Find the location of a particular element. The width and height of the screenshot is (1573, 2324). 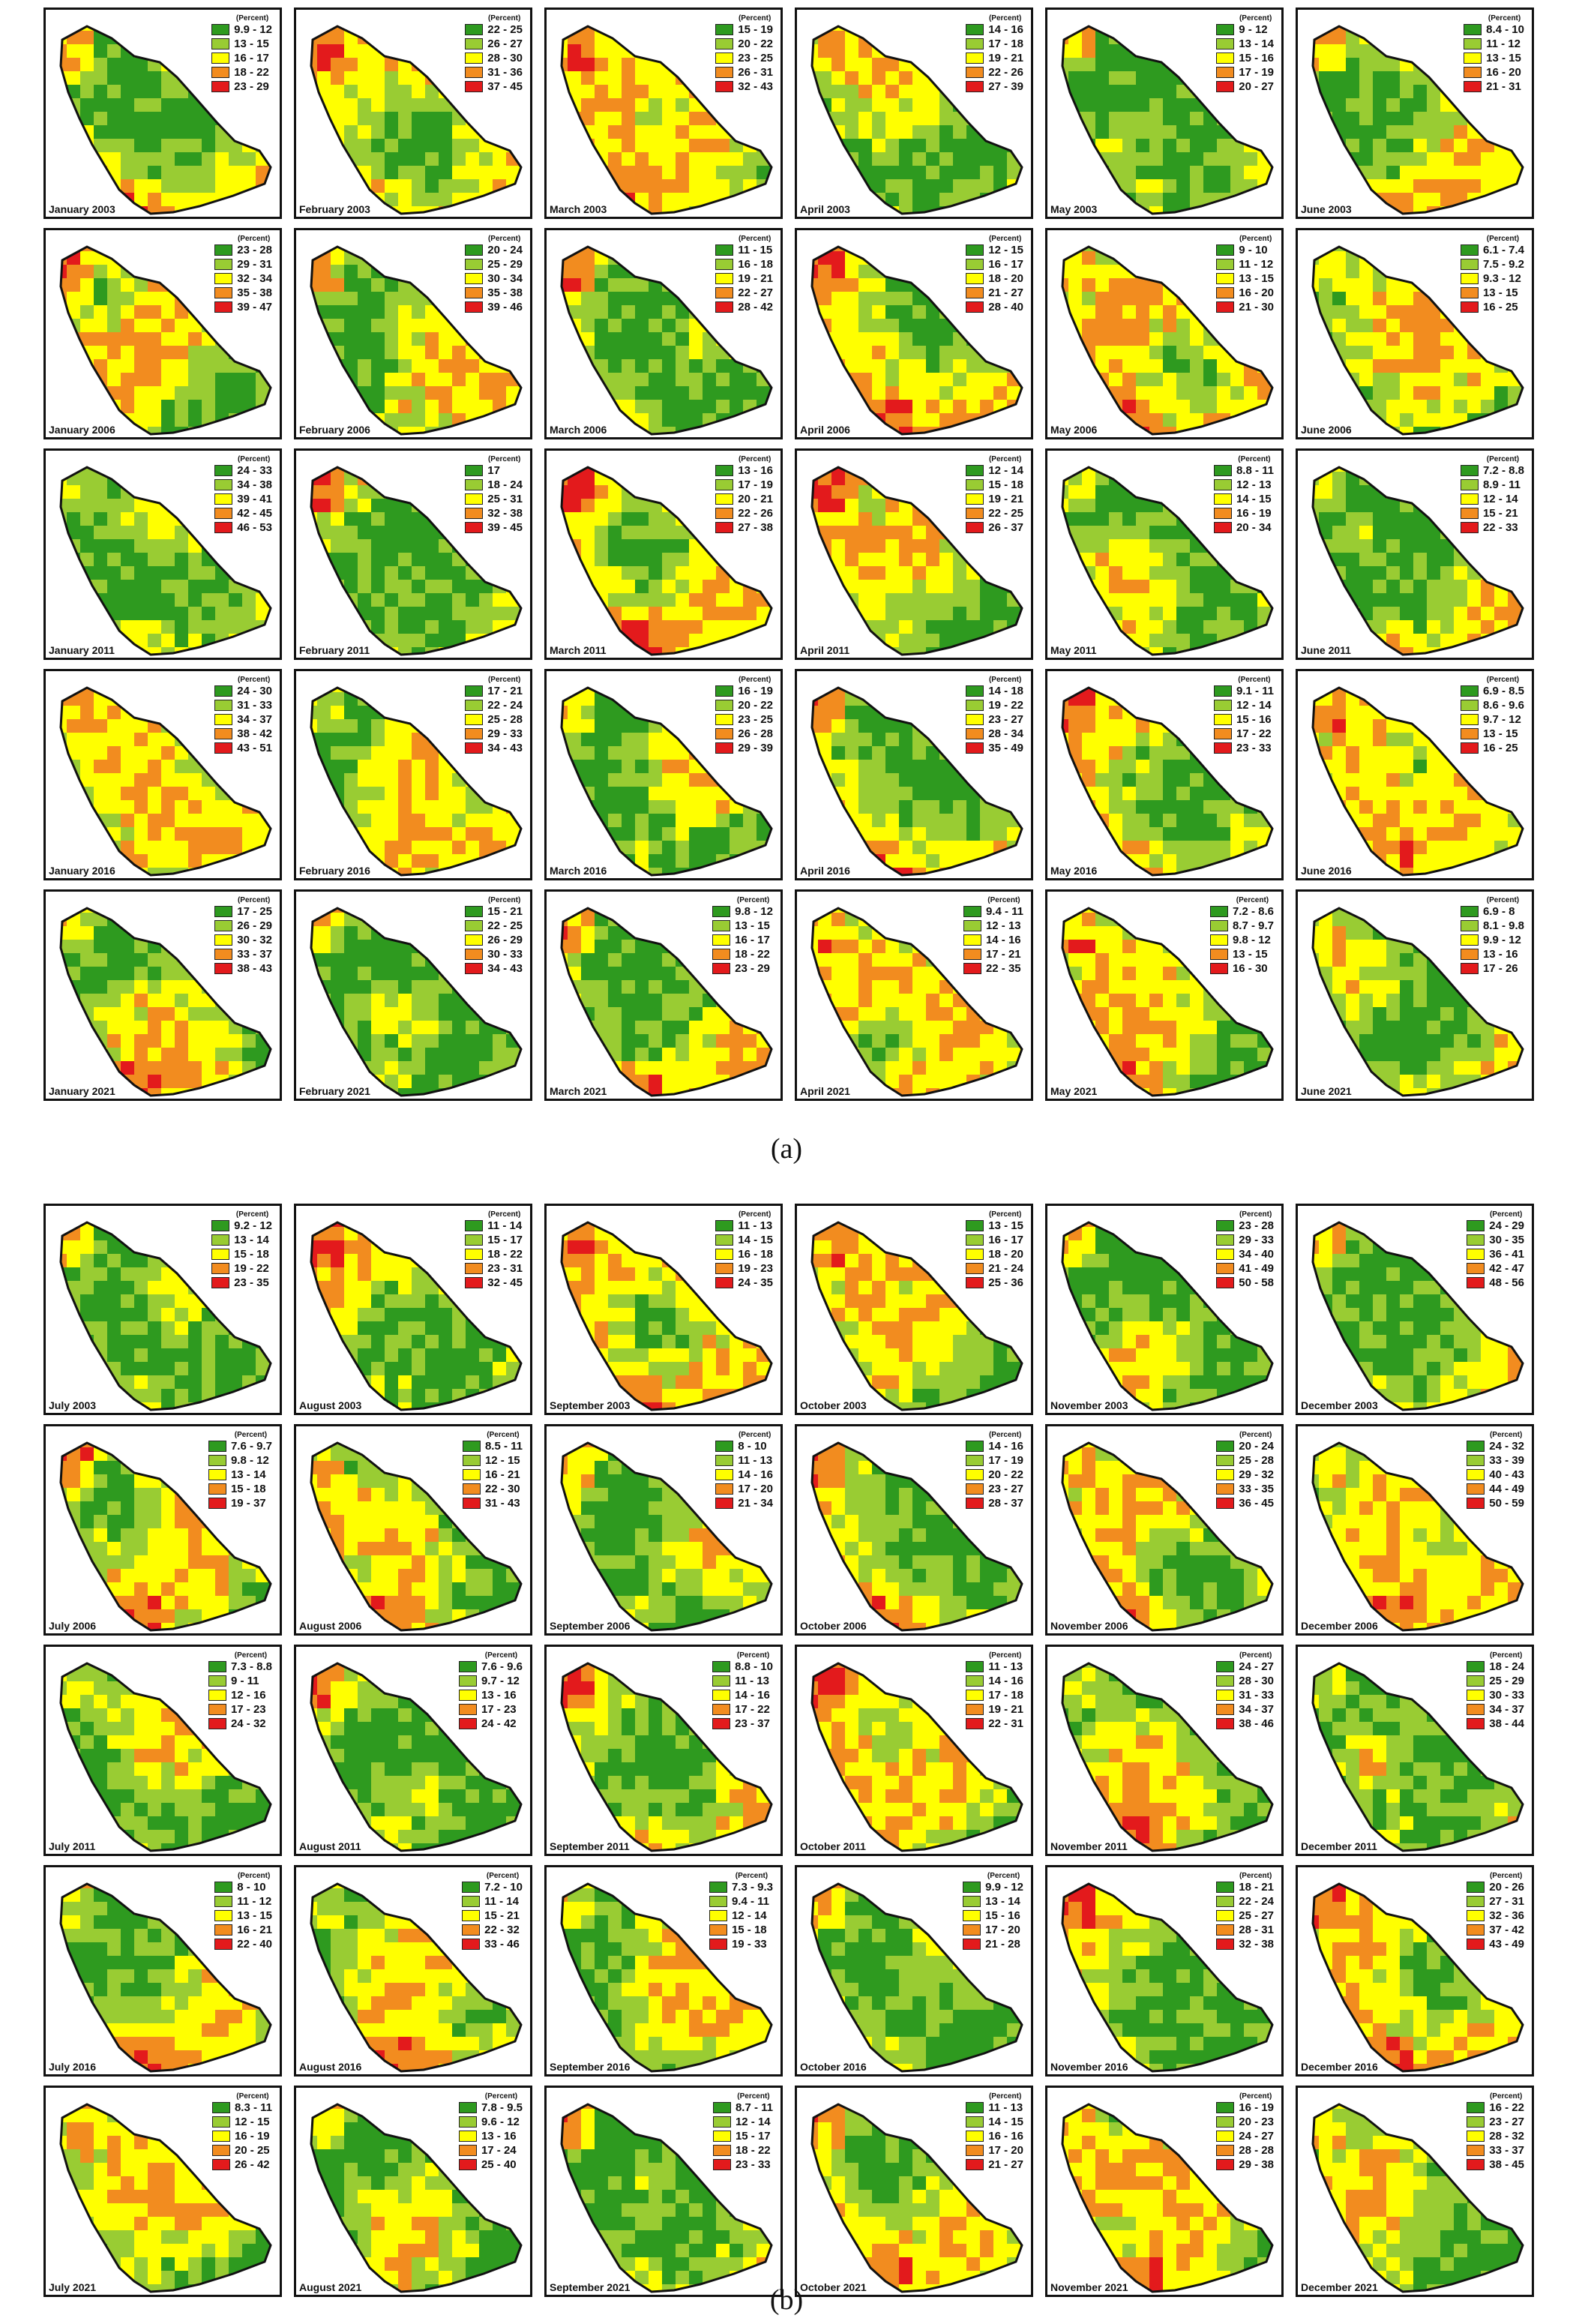

legend-row: 50 - 59 is located at coordinates (1496, 1503).